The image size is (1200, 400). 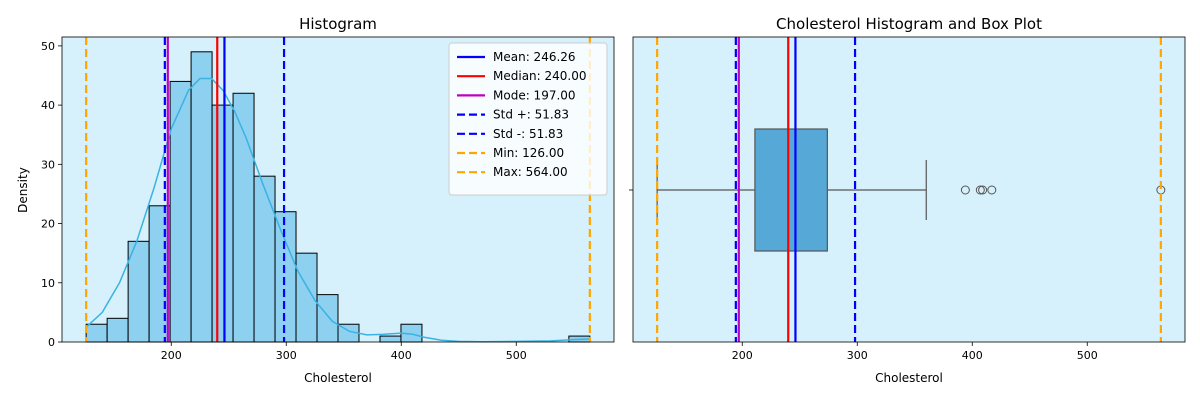 What do you see at coordinates (48, 105) in the screenshot?
I see `y-tick-label: 40` at bounding box center [48, 105].